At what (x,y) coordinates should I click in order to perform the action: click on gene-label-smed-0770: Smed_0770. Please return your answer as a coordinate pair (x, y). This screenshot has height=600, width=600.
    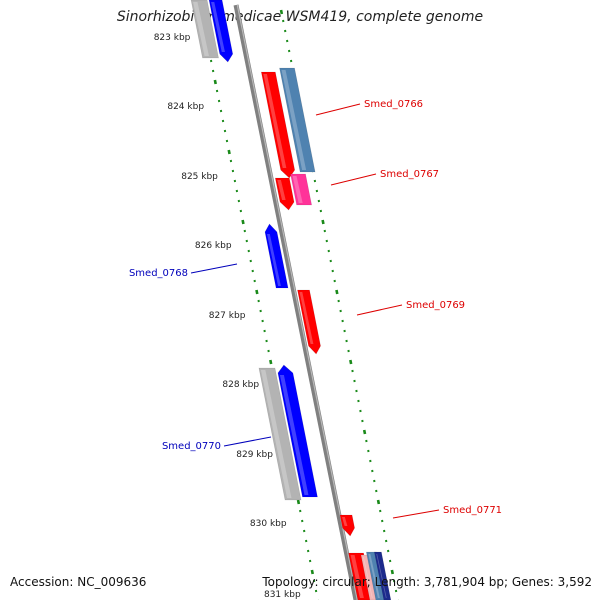
    Looking at the image, I should click on (191, 446).